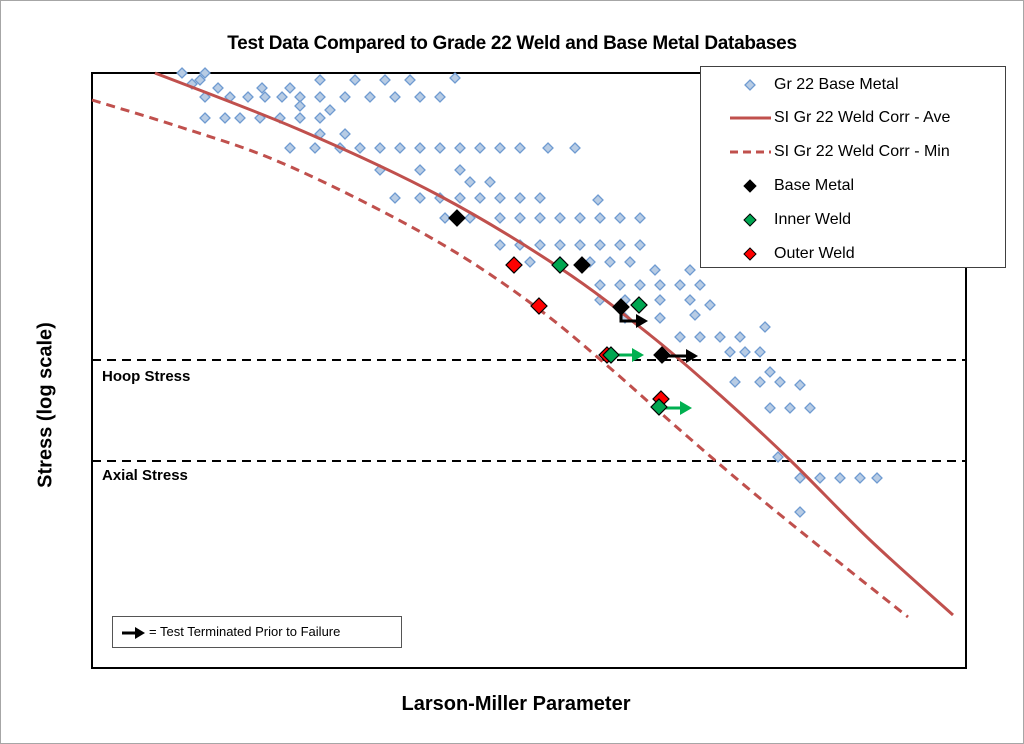 The image size is (1024, 744). Describe the element at coordinates (750, 220) in the screenshot. I see `diamond-green-icon` at that location.